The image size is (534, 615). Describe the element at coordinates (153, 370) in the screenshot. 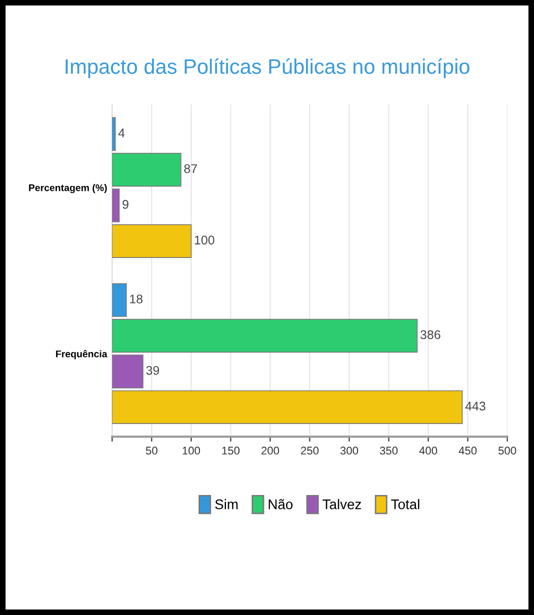

I see `data-label: 39` at that location.